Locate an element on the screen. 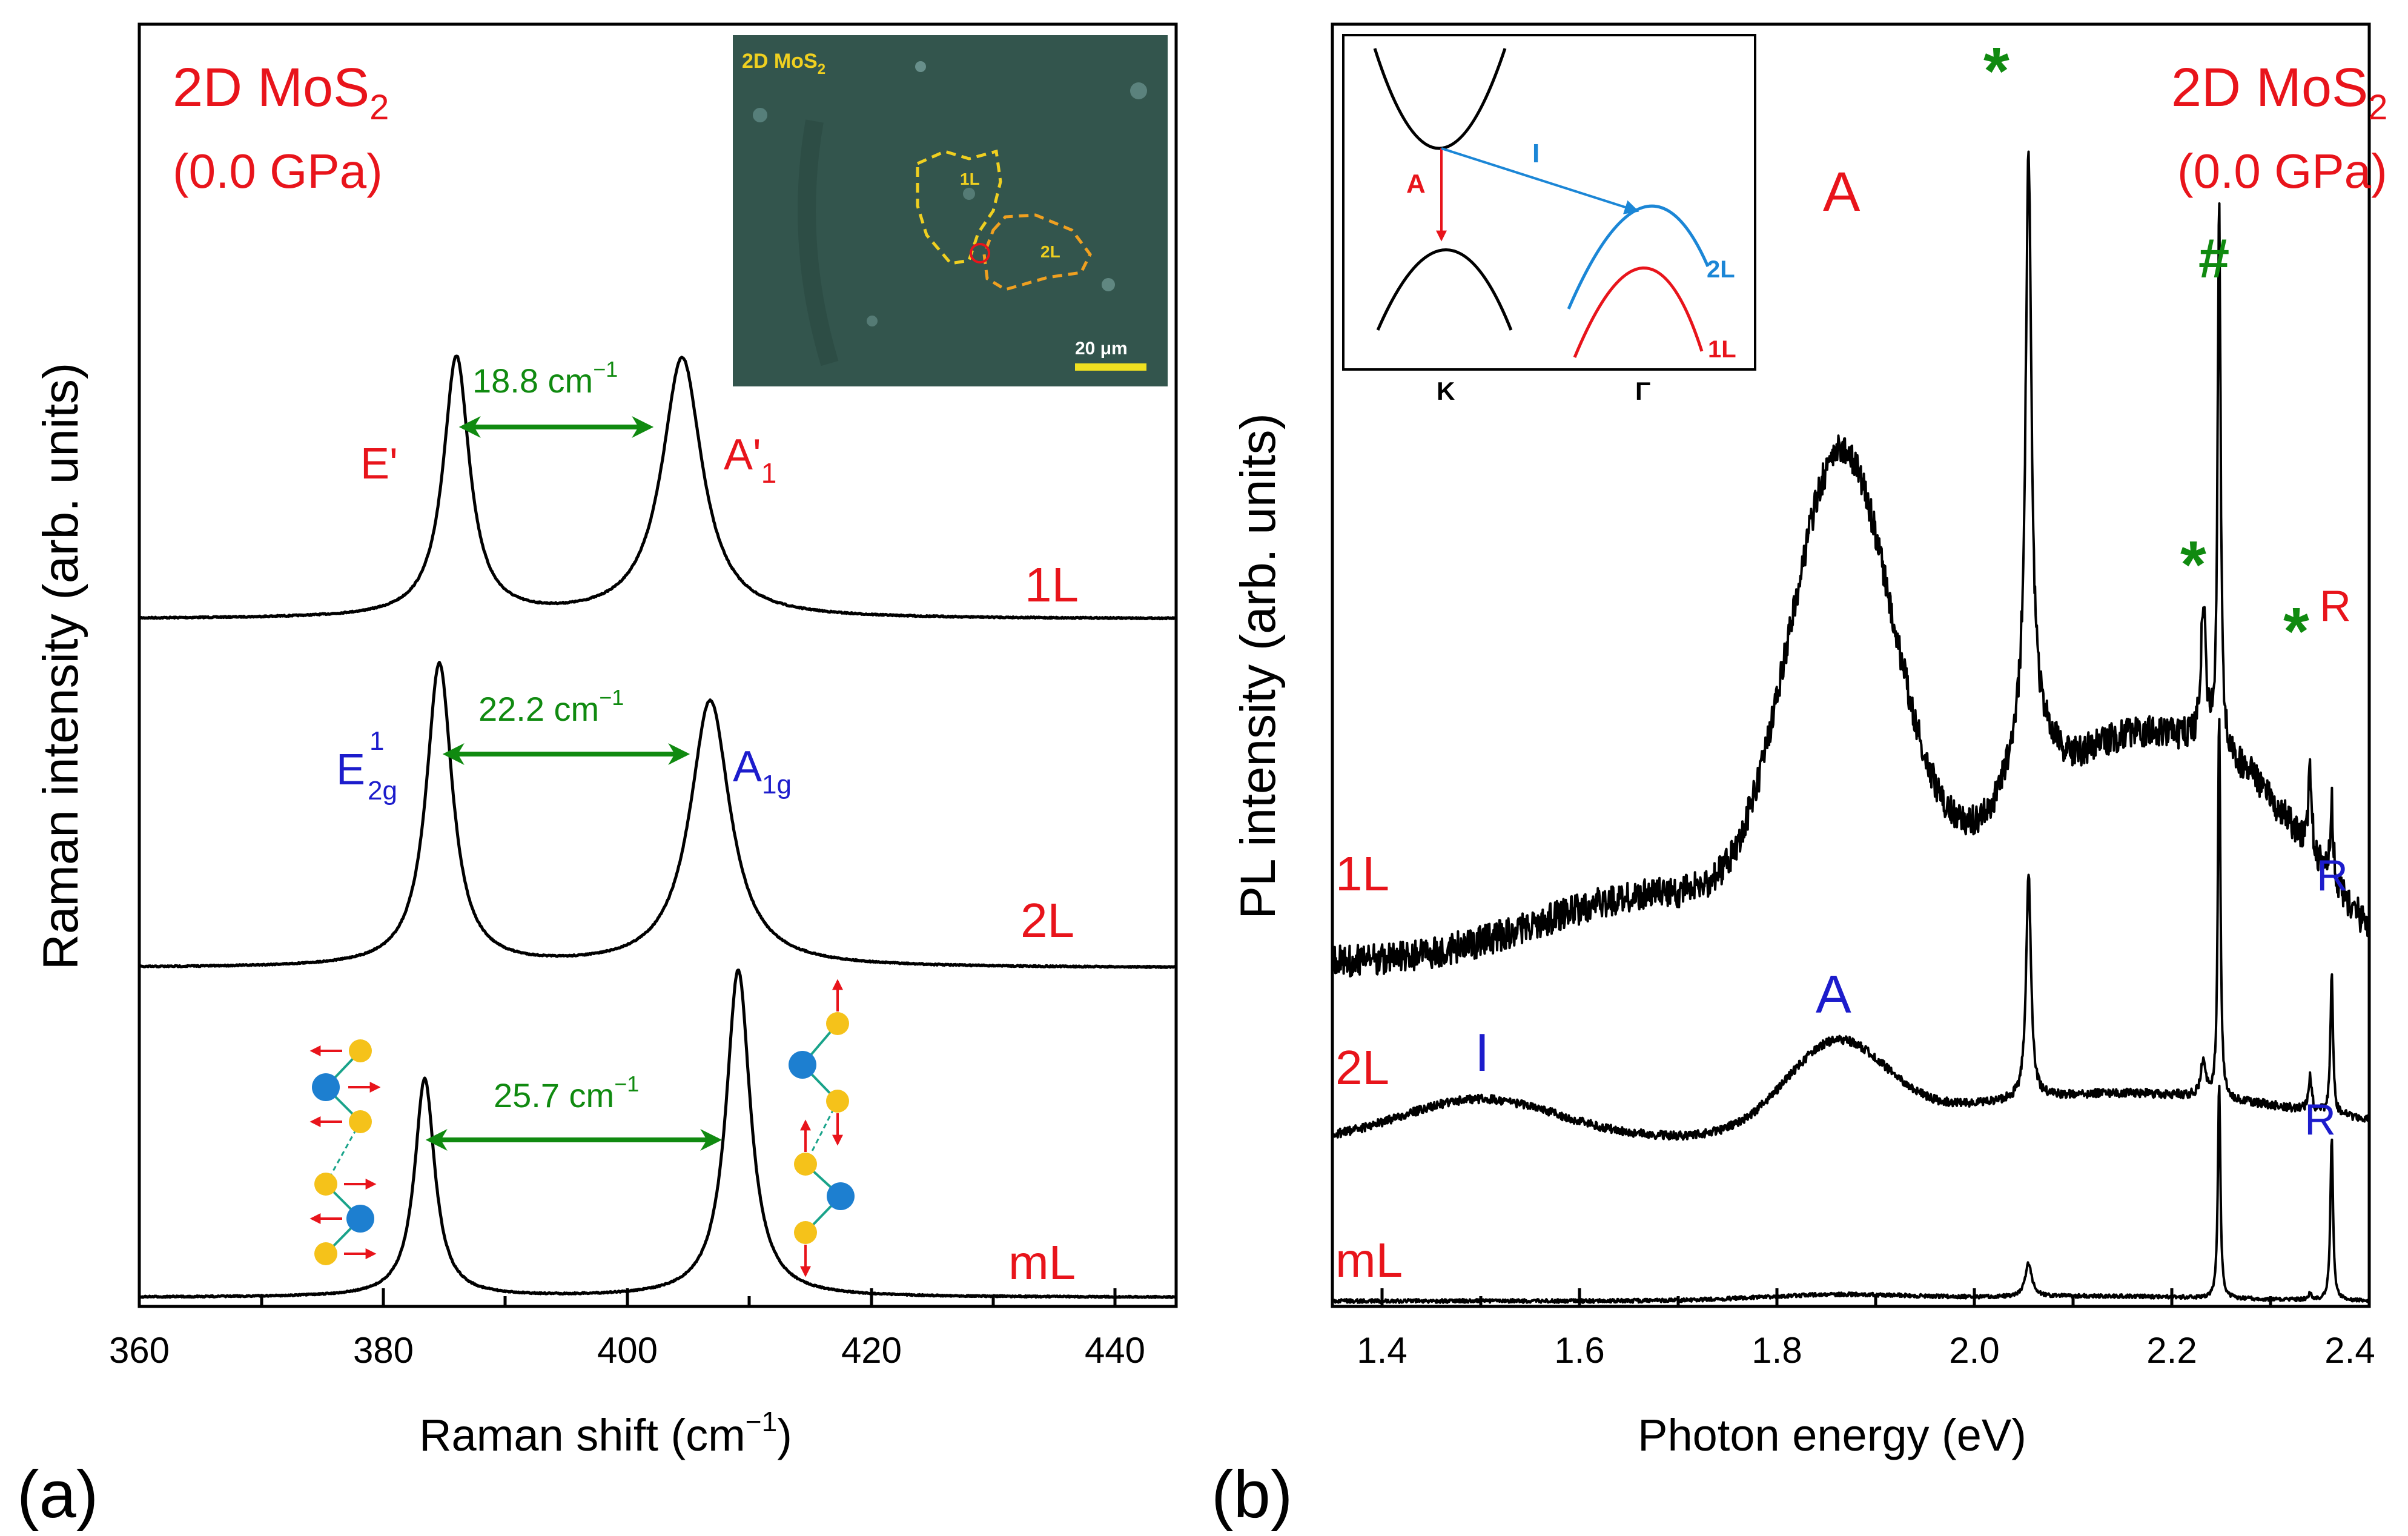  a1g-vibration-diagram is located at coordinates (822, 1128).